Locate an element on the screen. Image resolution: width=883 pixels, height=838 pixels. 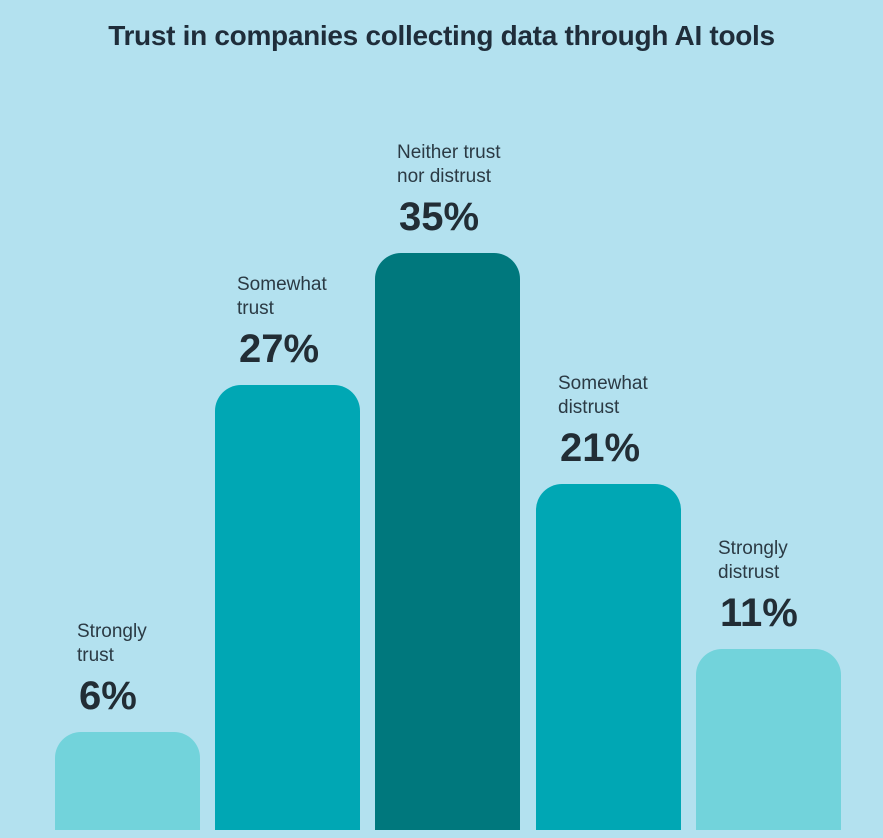
bar-value: 21% is located at coordinates (600, 448).